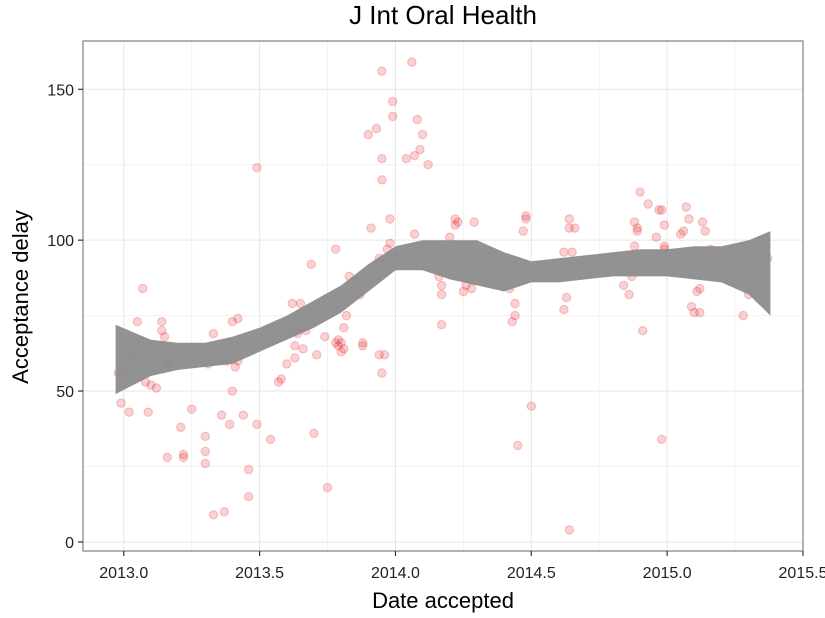 The height and width of the screenshot is (618, 825). What do you see at coordinates (65, 317) in the screenshot?
I see `y-axis: 0 50 100 150` at bounding box center [65, 317].